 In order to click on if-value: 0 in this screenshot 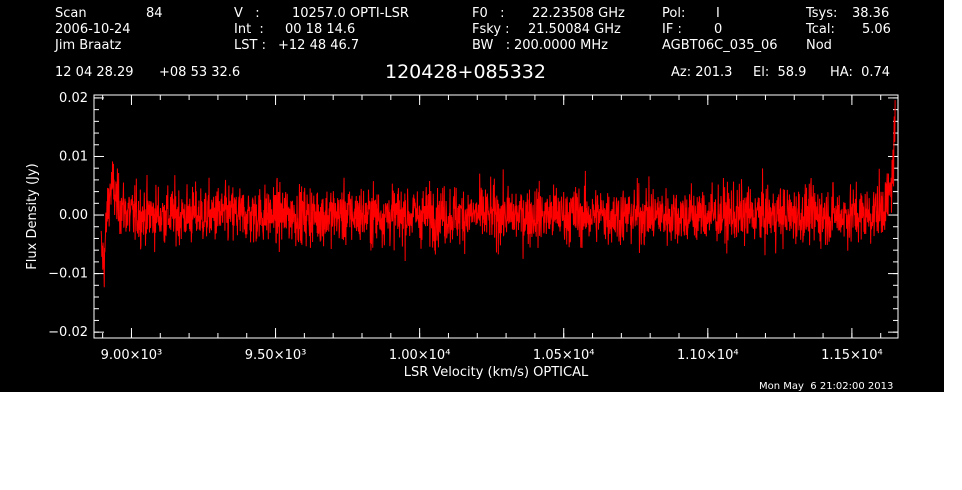, I will do `click(718, 29)`.